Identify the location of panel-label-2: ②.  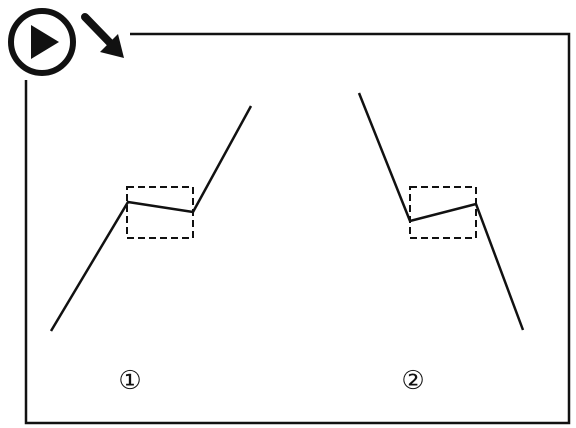
(412, 381).